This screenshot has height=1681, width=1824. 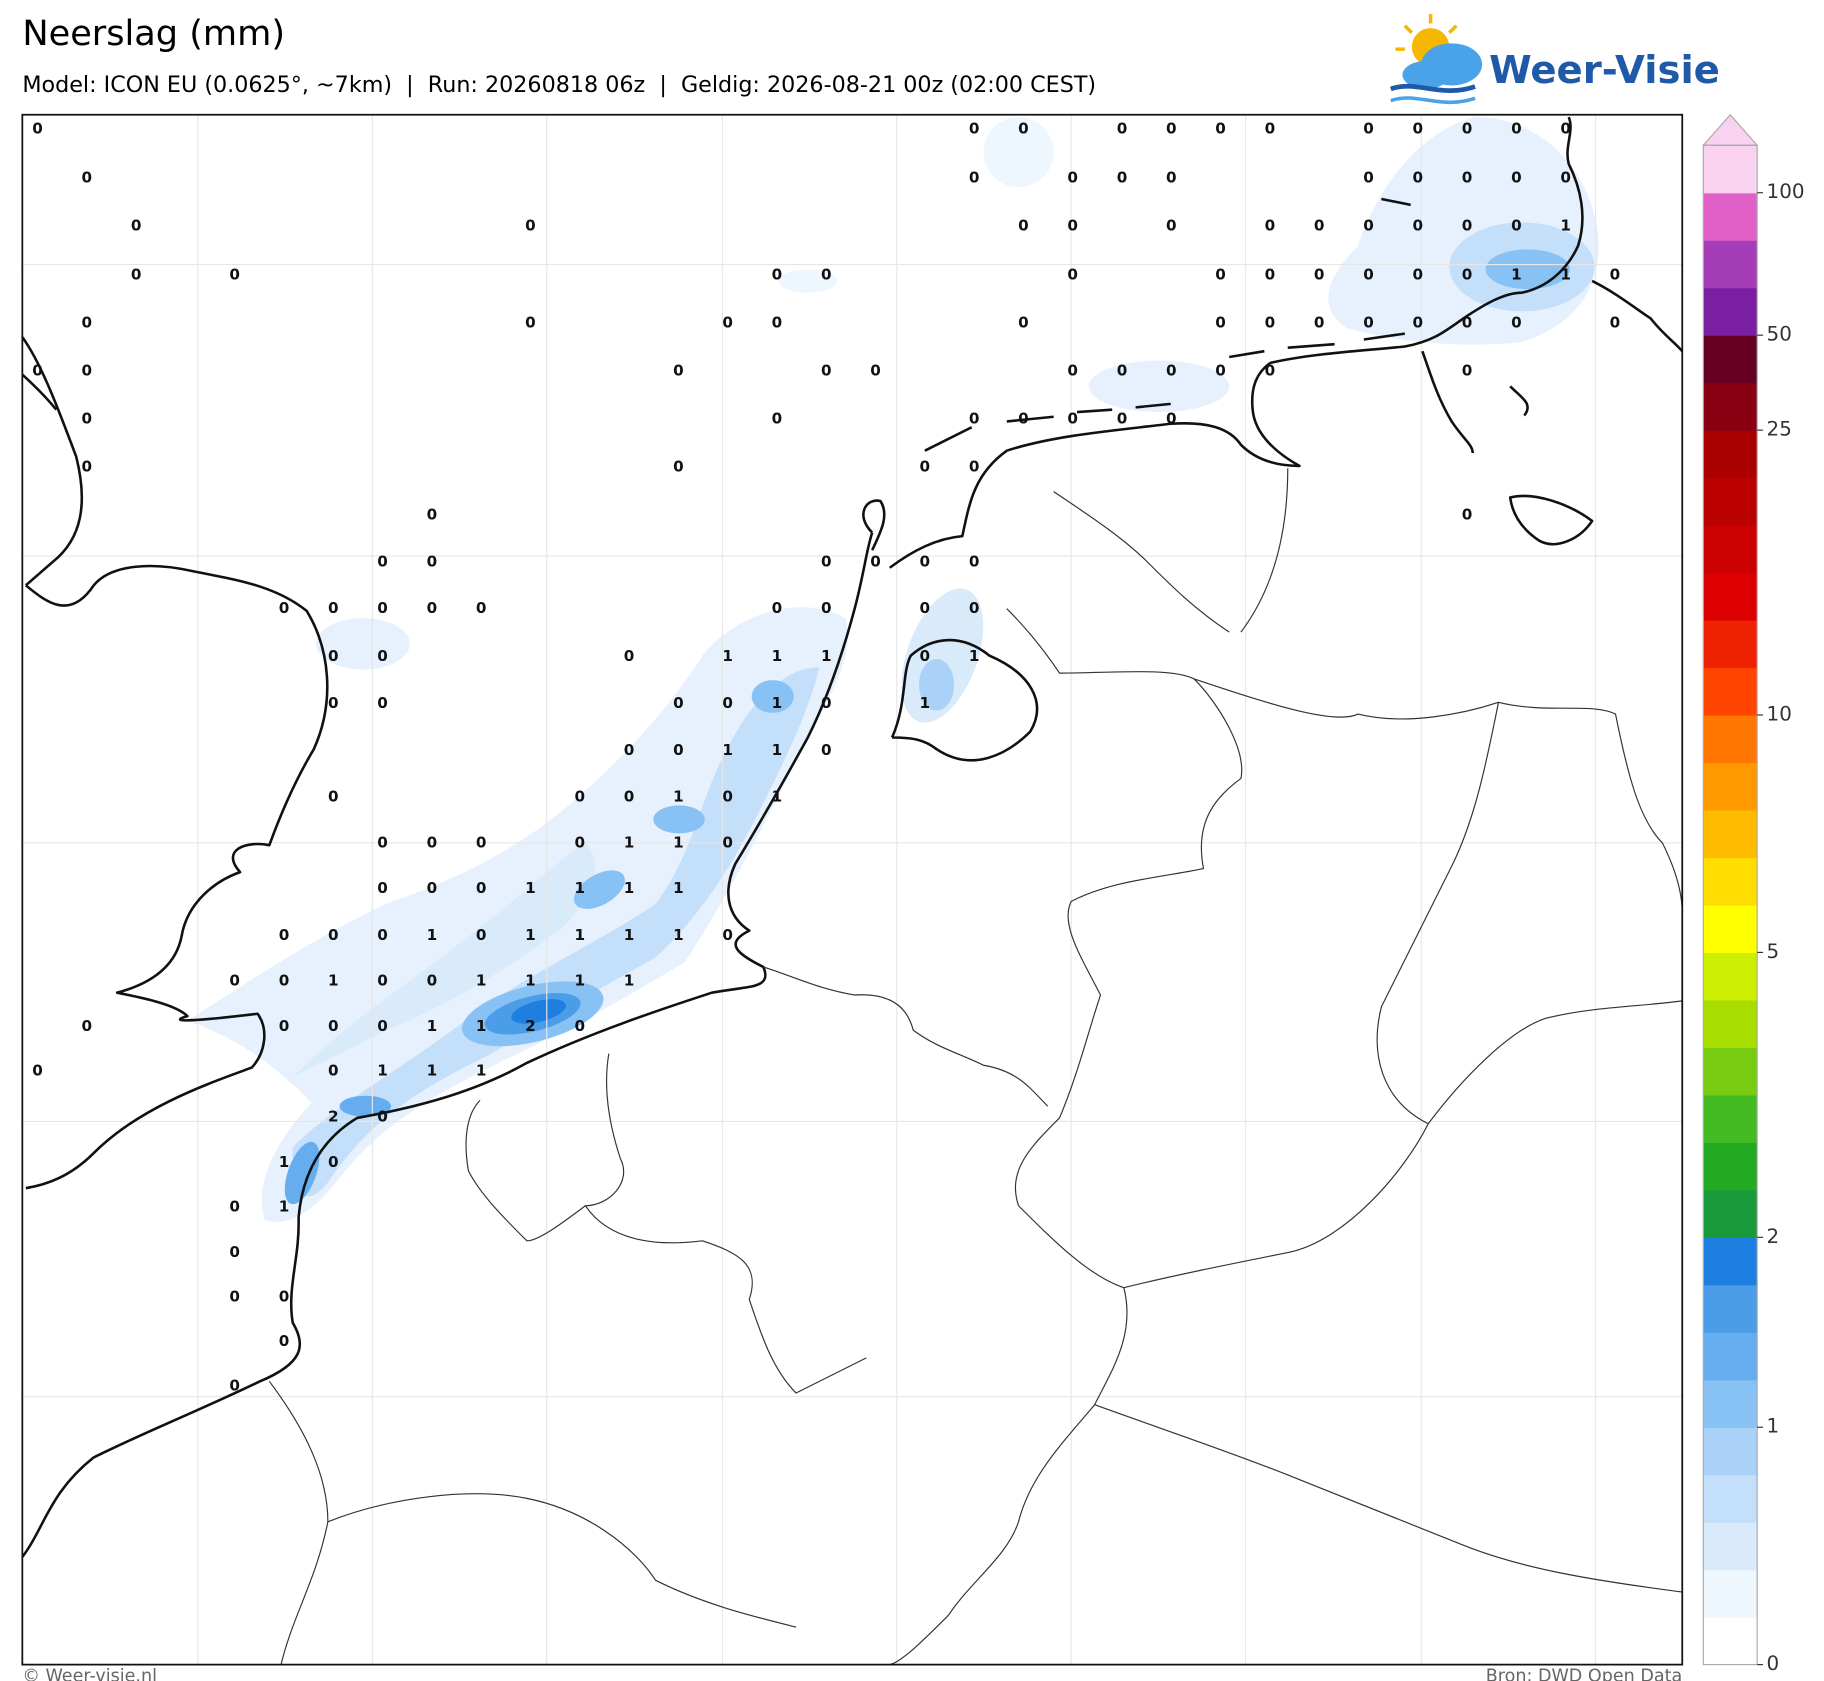 What do you see at coordinates (1584, 1673) in the screenshot?
I see `footer-right: Bron: DWD Open Data` at bounding box center [1584, 1673].